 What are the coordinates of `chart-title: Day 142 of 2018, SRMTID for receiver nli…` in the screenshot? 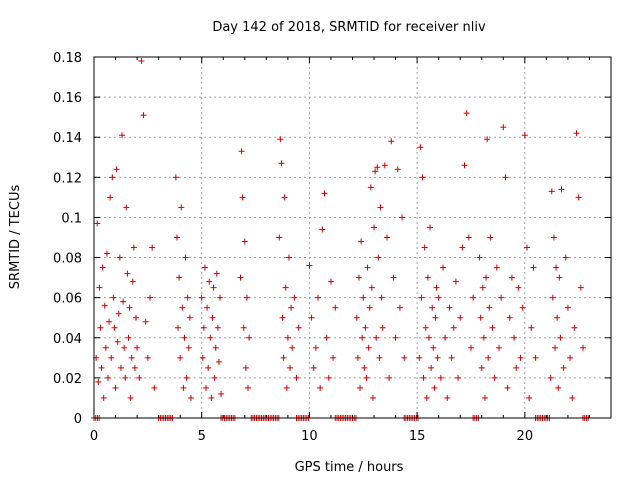 It's located at (349, 27).